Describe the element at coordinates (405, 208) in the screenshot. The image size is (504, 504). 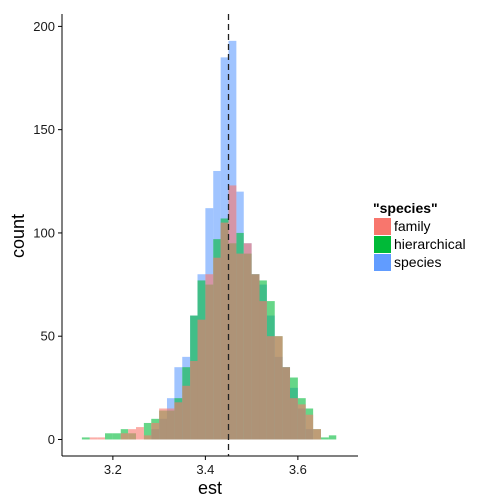
I see `legend-title: "species"` at that location.